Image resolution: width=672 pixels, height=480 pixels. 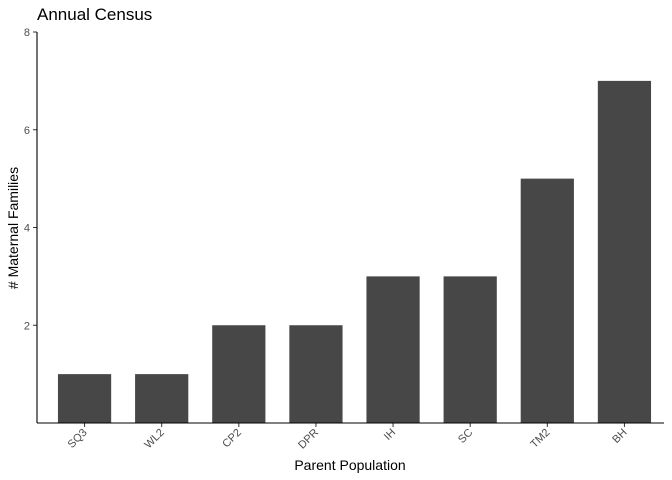 What do you see at coordinates (13, 228) in the screenshot?
I see `y-axis-title: # Maternal Families` at bounding box center [13, 228].